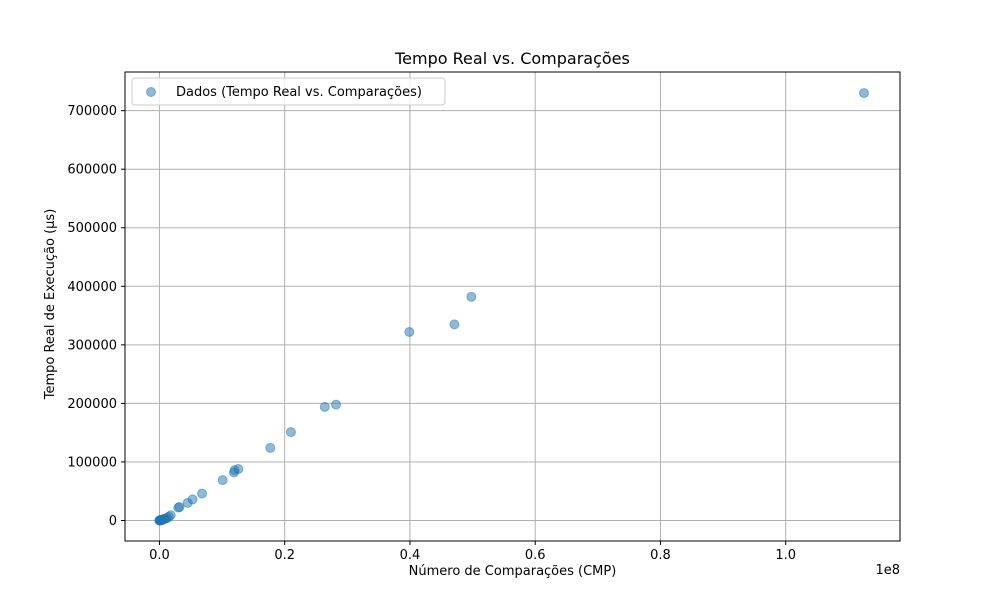  Describe the element at coordinates (92, 287) in the screenshot. I see `y-tick-label: 400000` at that location.